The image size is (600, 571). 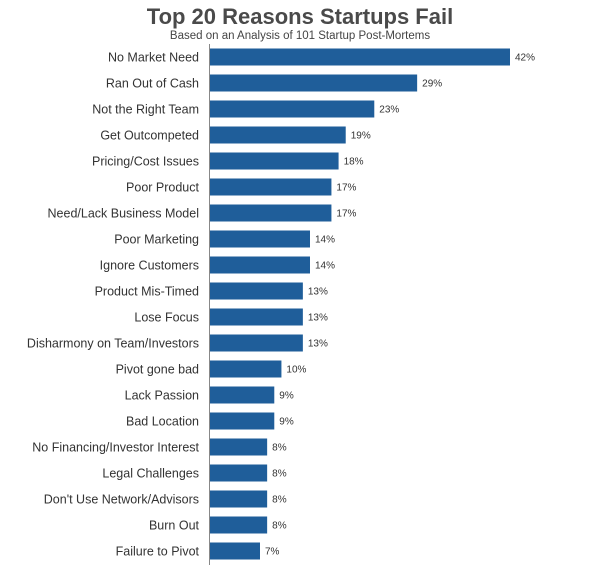 I want to click on value-label: 29%, so click(x=432, y=84).